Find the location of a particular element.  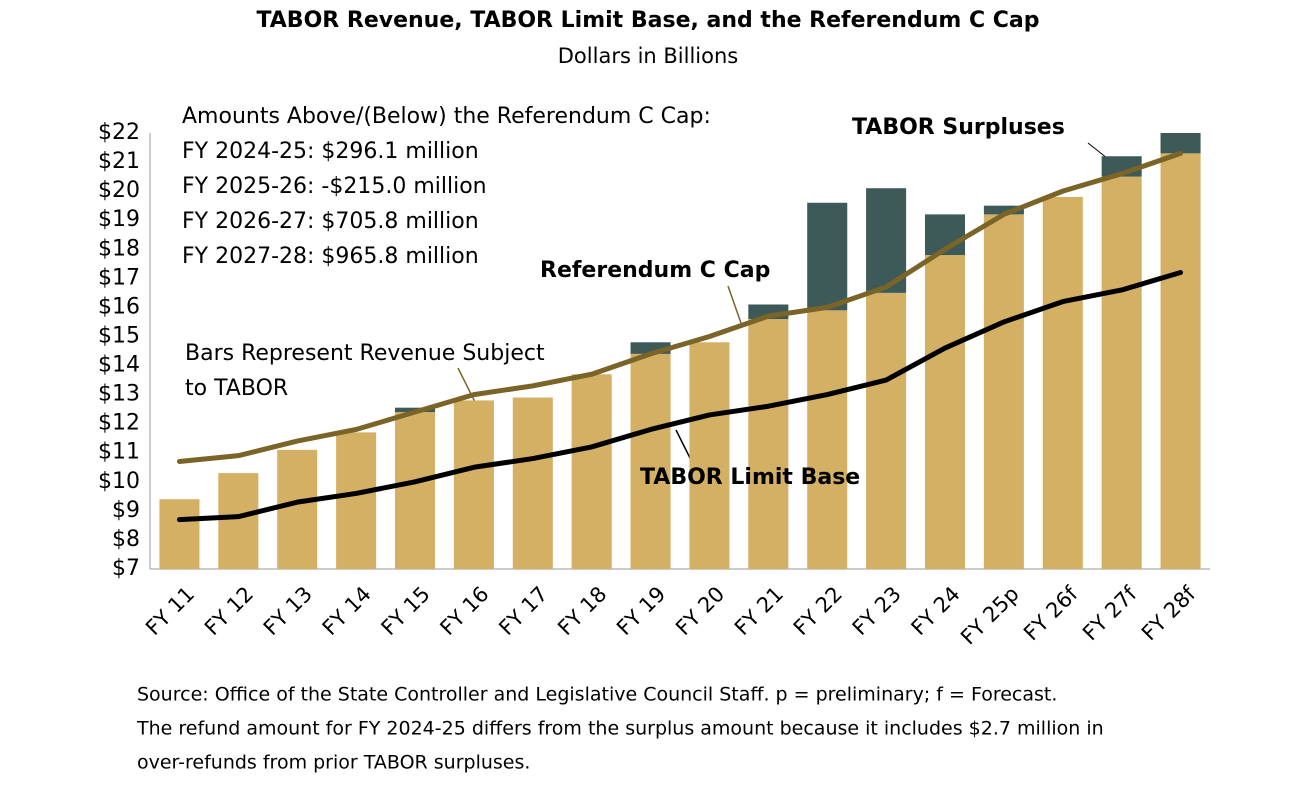

annotation: to TABOR is located at coordinates (236, 388).